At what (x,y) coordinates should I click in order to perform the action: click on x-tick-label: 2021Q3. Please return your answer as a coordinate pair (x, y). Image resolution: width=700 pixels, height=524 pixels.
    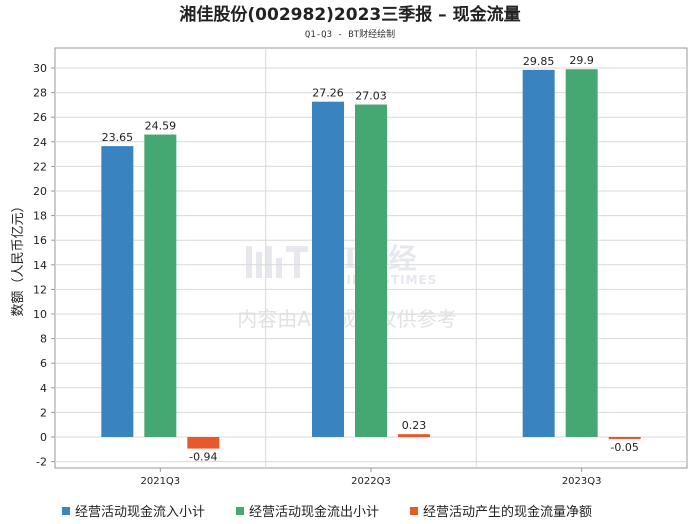
    Looking at the image, I should click on (160, 481).